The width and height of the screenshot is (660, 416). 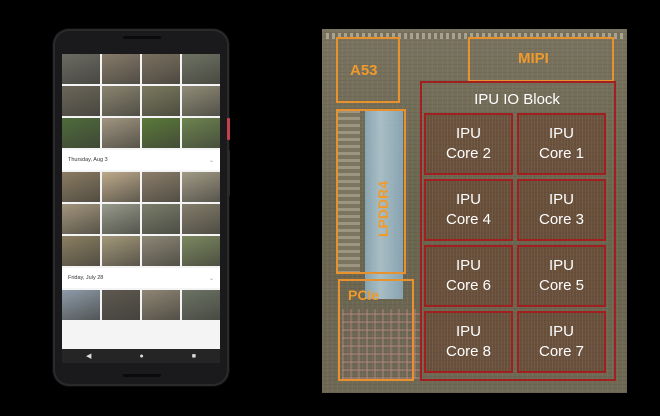 What do you see at coordinates (474, 36) in the screenshot?
I see `bond-pads` at bounding box center [474, 36].